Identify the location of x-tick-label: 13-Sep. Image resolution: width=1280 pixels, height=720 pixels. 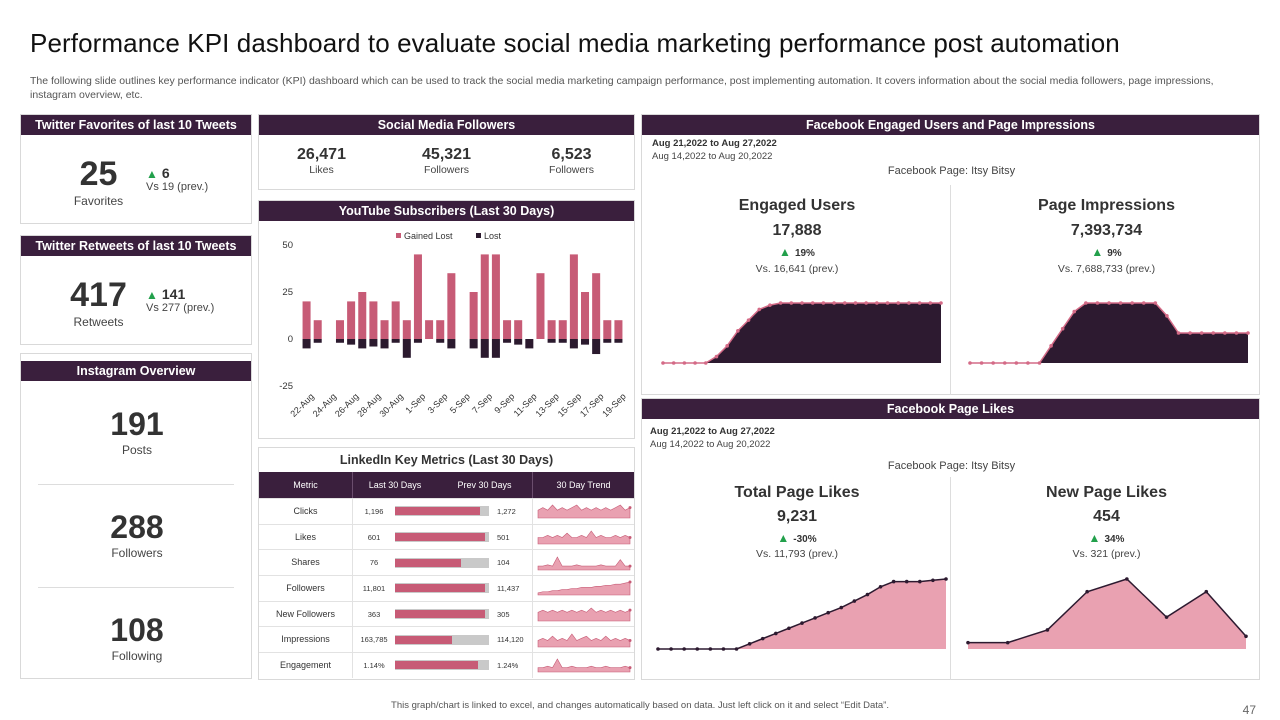
(547, 405).